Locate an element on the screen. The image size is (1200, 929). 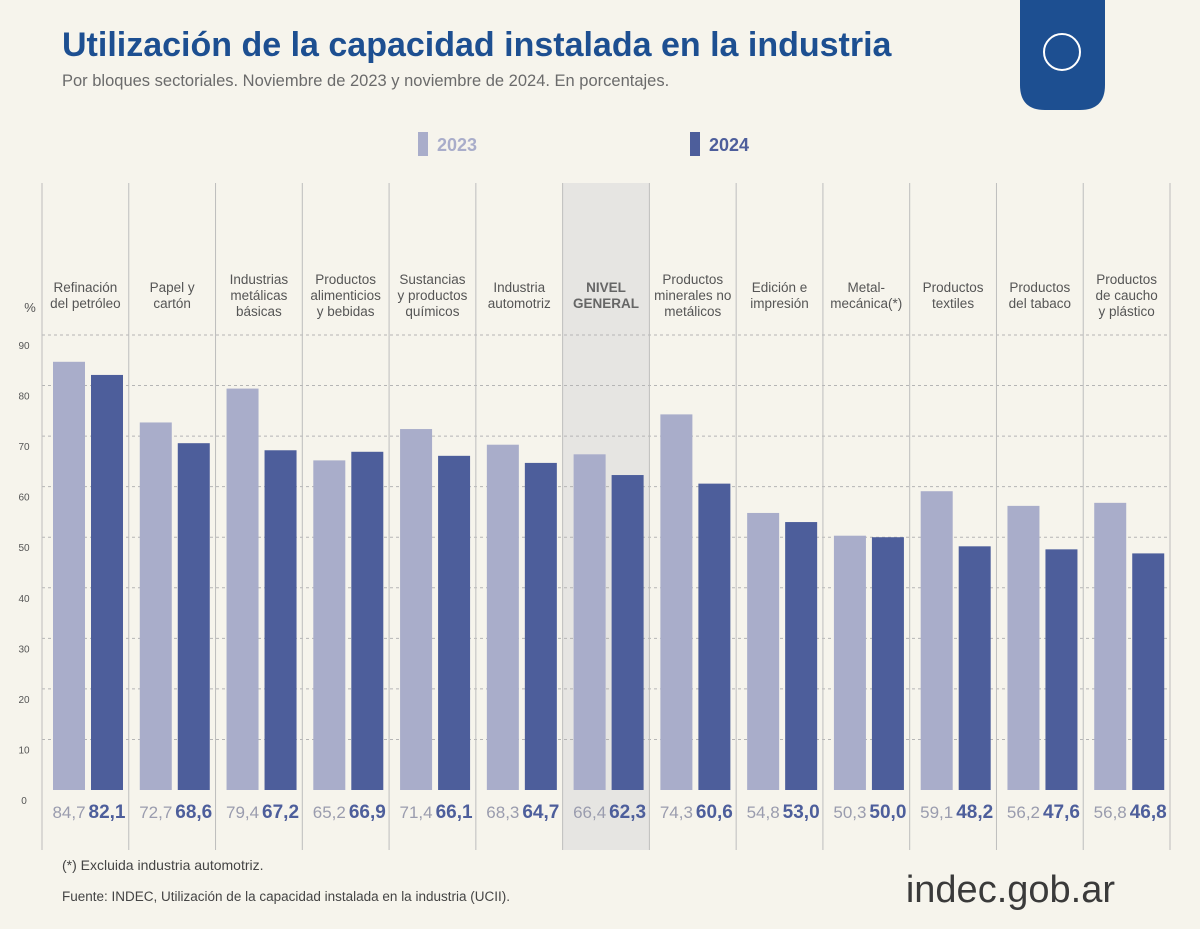
value-label: 68,6 is located at coordinates (193, 812).